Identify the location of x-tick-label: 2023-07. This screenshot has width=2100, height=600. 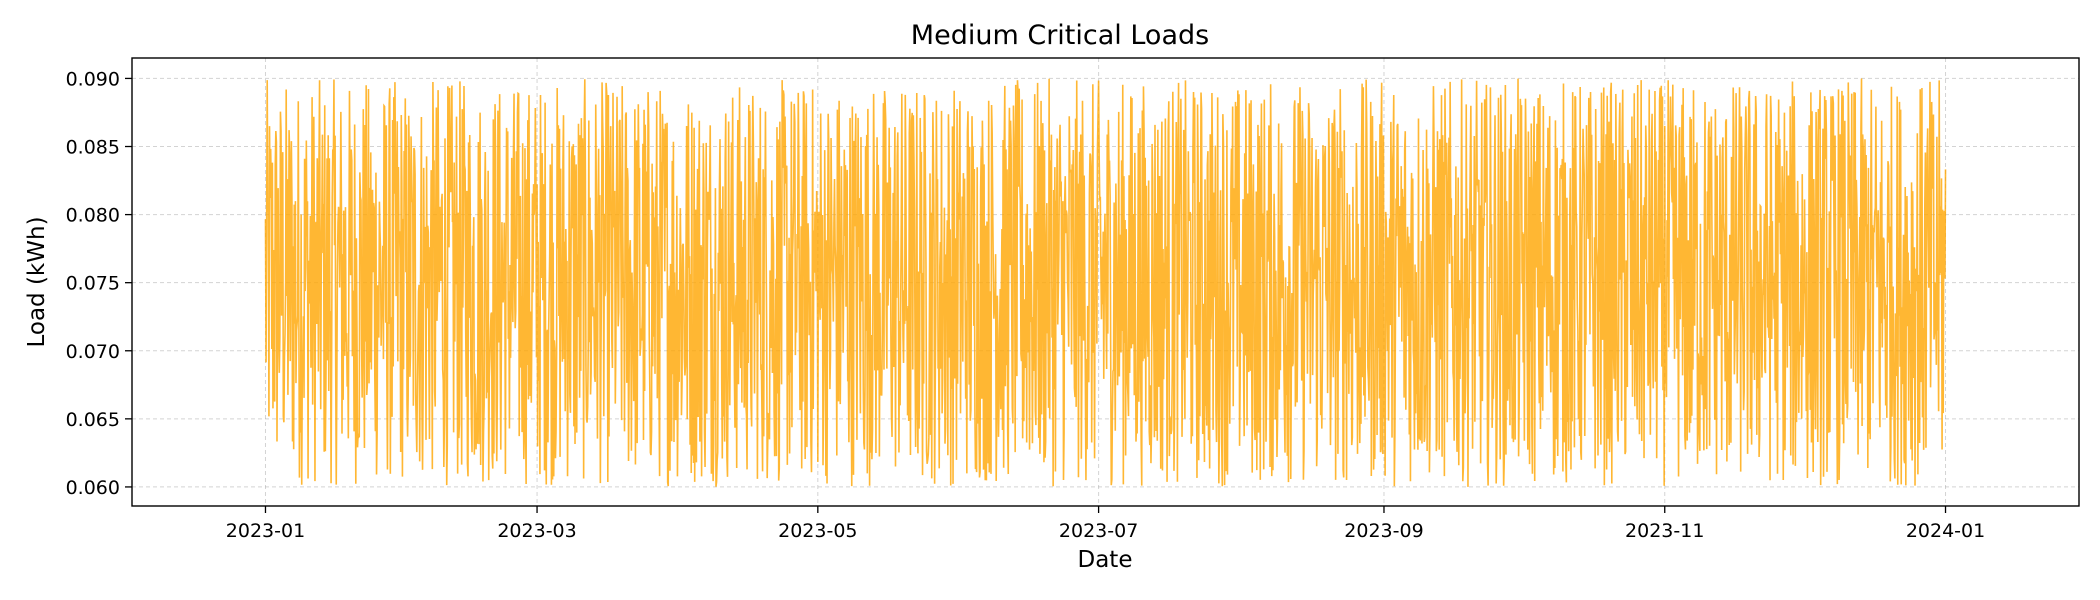
(1098, 531).